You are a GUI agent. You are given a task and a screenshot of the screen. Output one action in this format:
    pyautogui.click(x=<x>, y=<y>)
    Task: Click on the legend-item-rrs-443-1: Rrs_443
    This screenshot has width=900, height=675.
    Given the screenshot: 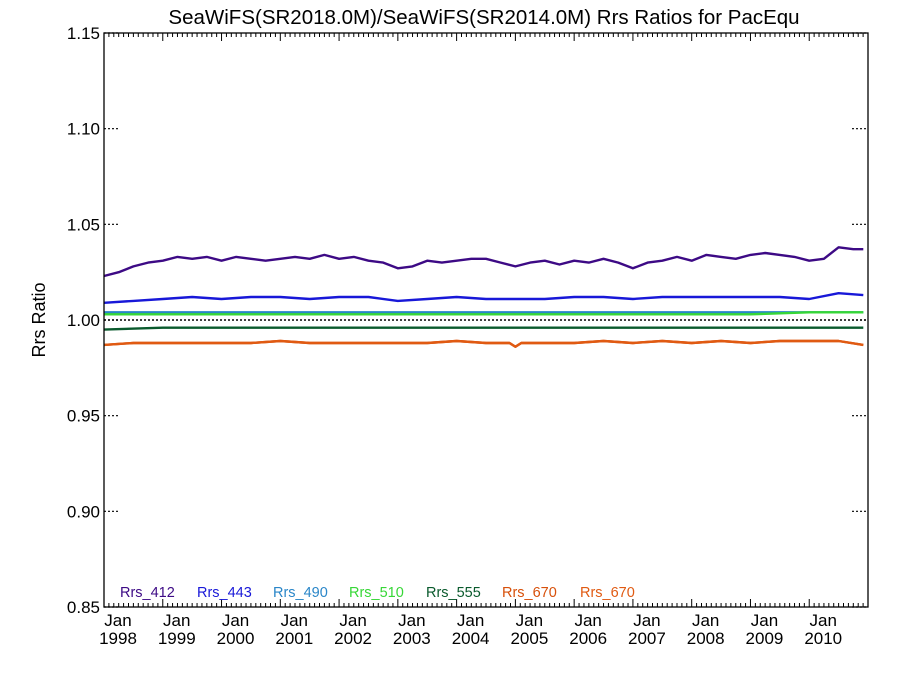 What is the action you would take?
    pyautogui.click(x=224, y=593)
    